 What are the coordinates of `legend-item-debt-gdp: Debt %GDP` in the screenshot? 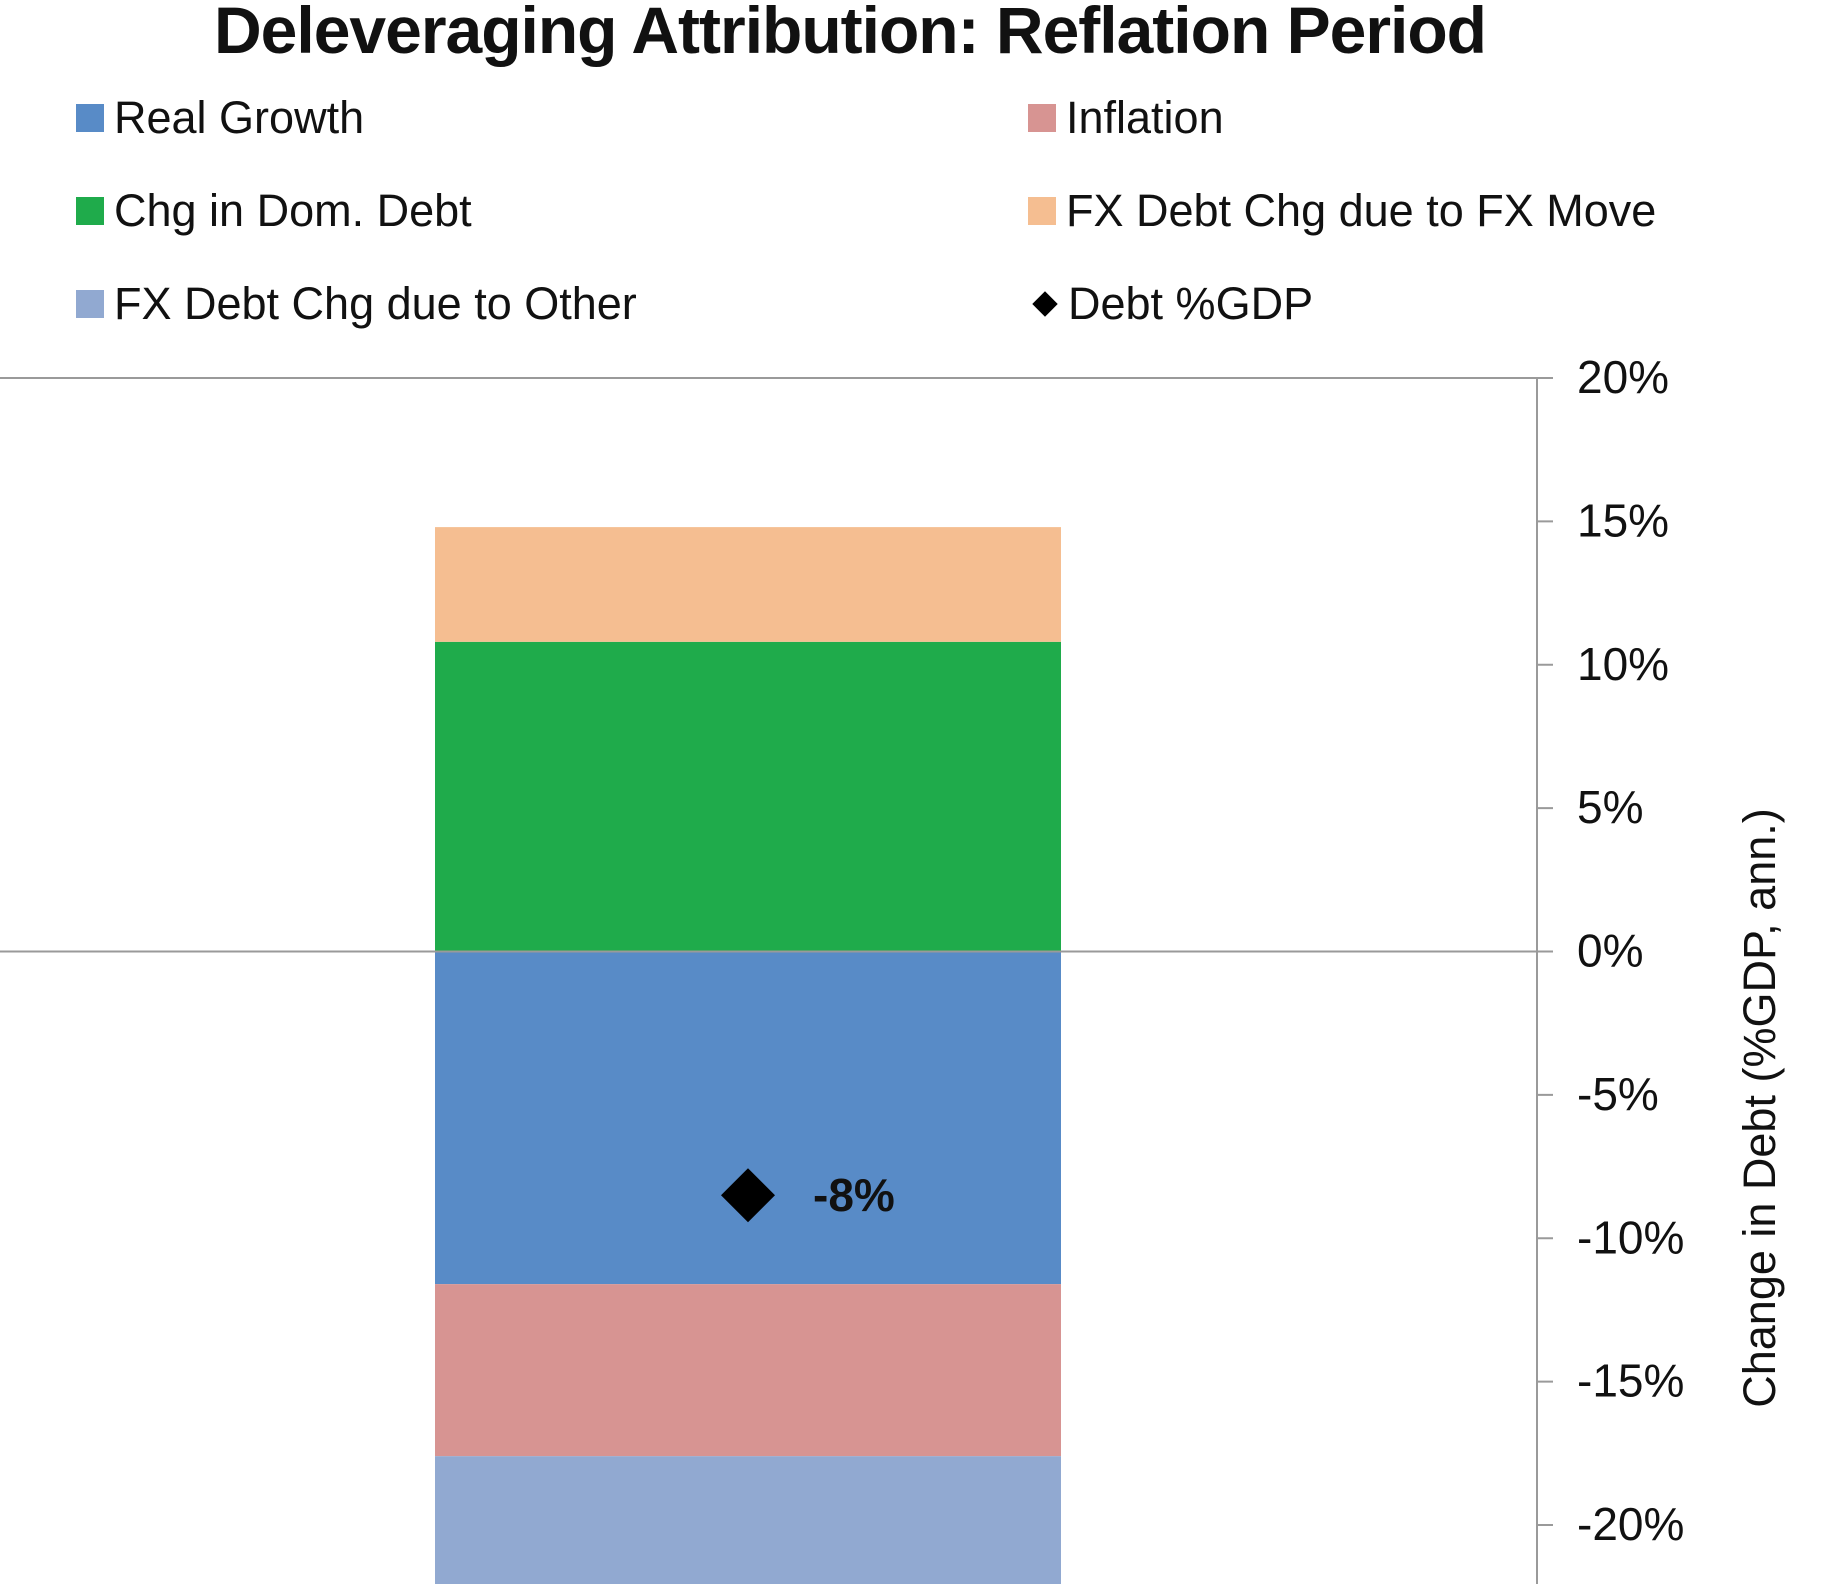 It's located at (1170, 304).